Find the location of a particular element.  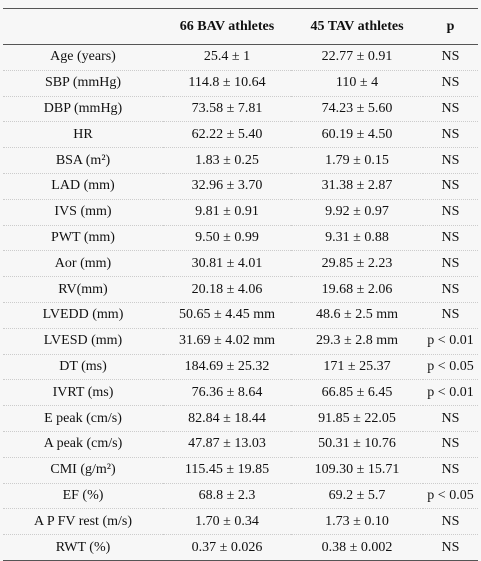

table-row: Aor (mm) 30.81 ± 4.01 29.85 ± 2.23 NS is located at coordinates (240, 264).